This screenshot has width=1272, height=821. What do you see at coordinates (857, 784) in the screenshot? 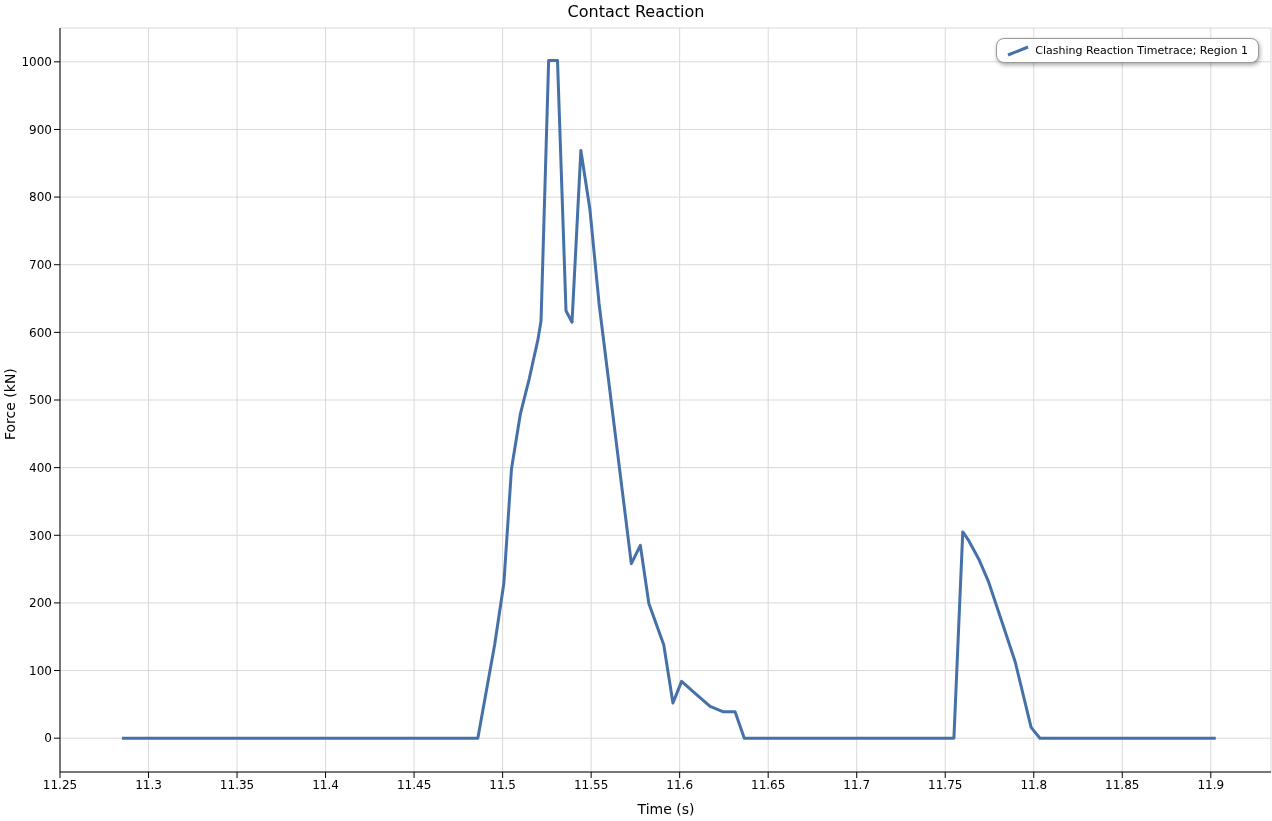
I see `x-tick-label: 11.7` at bounding box center [857, 784].